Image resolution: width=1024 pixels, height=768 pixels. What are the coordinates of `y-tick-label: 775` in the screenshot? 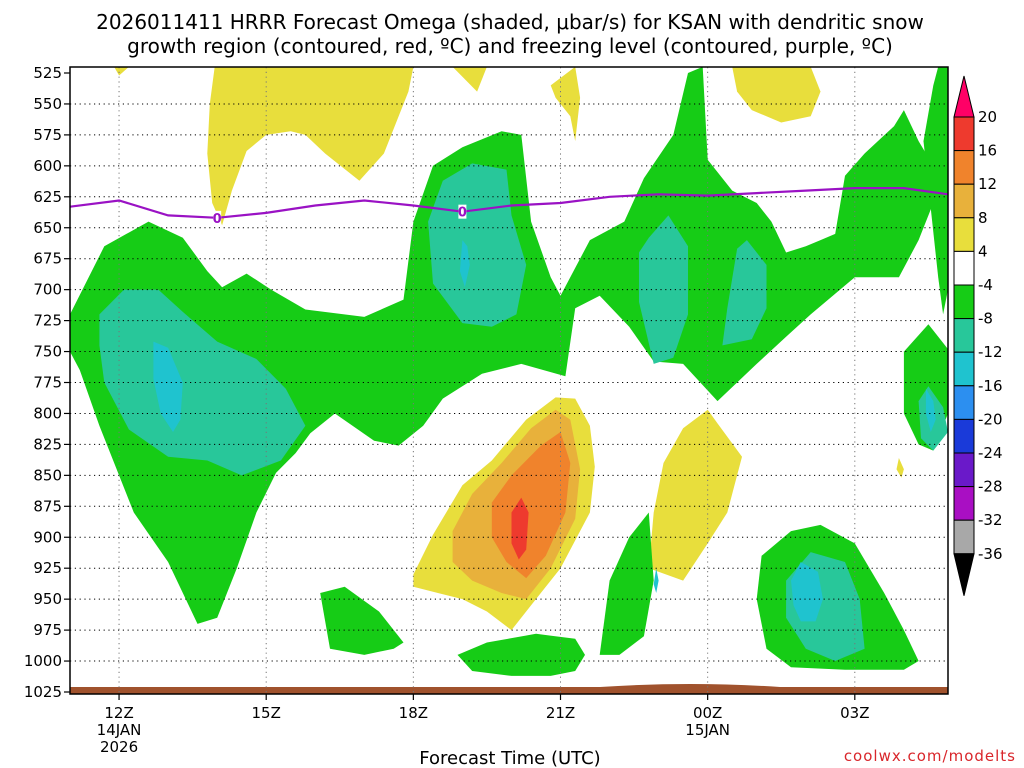 It's located at (47, 383).